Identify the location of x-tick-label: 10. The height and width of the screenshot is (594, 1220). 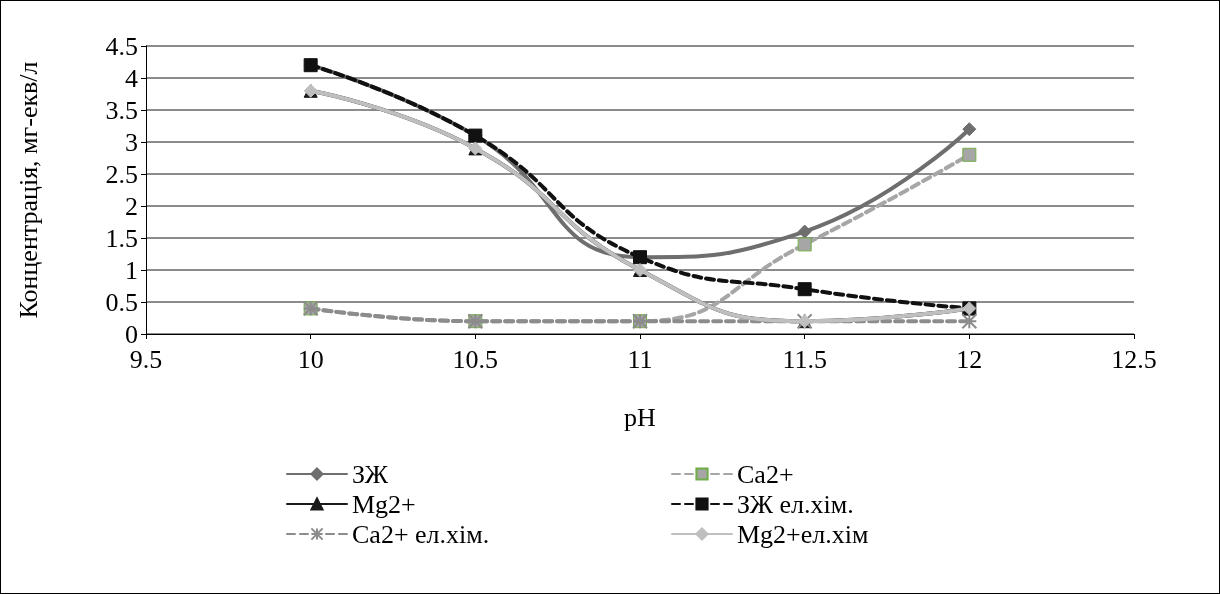
(310, 359).